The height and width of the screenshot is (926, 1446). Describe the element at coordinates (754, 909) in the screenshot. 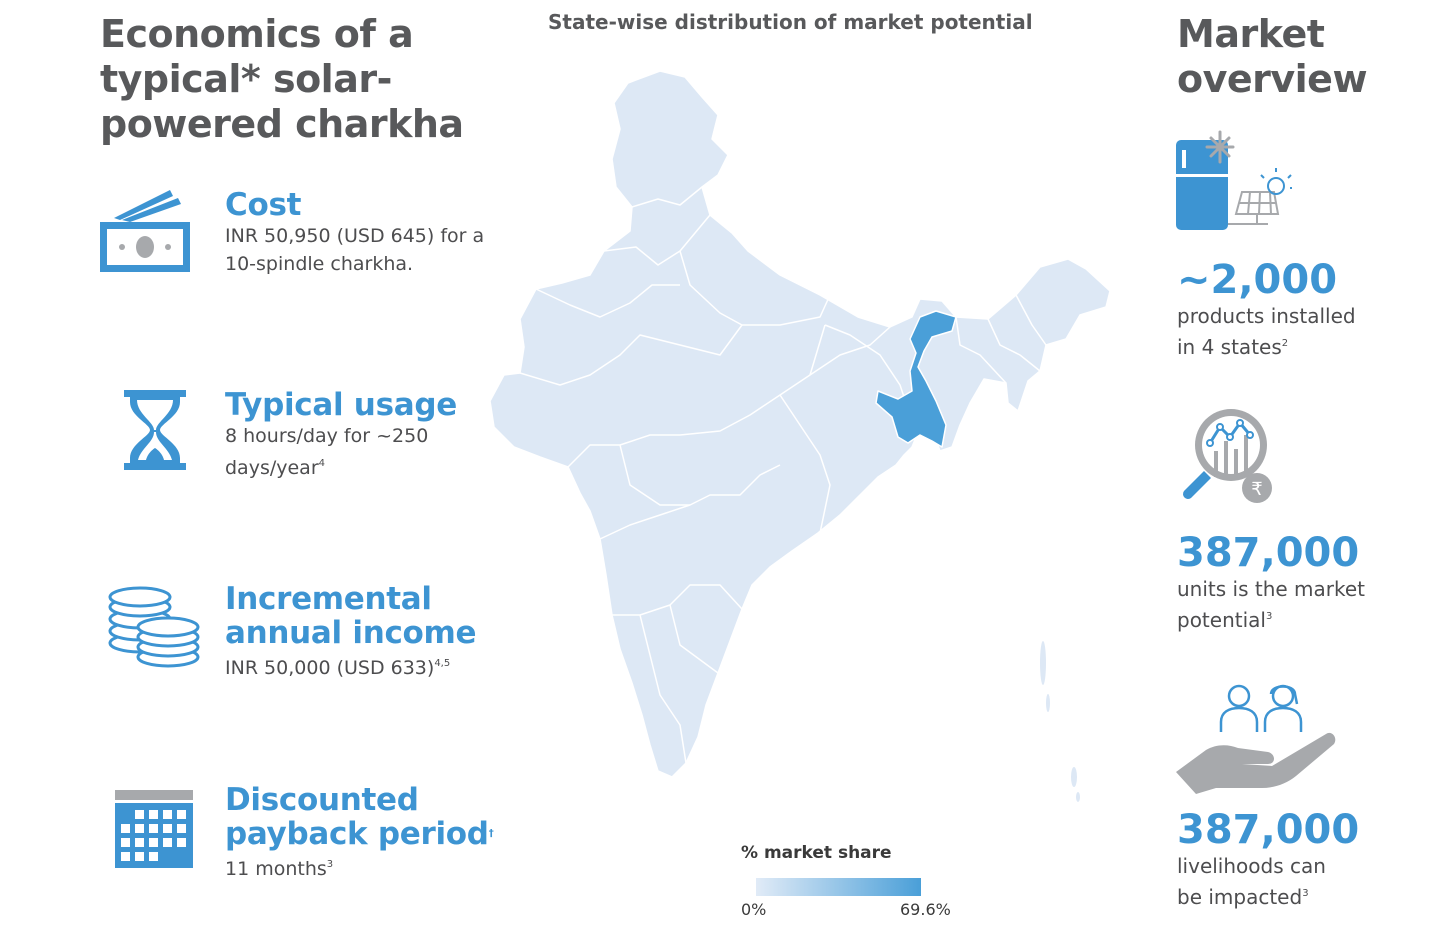

I see `legend-min: 0%` at that location.